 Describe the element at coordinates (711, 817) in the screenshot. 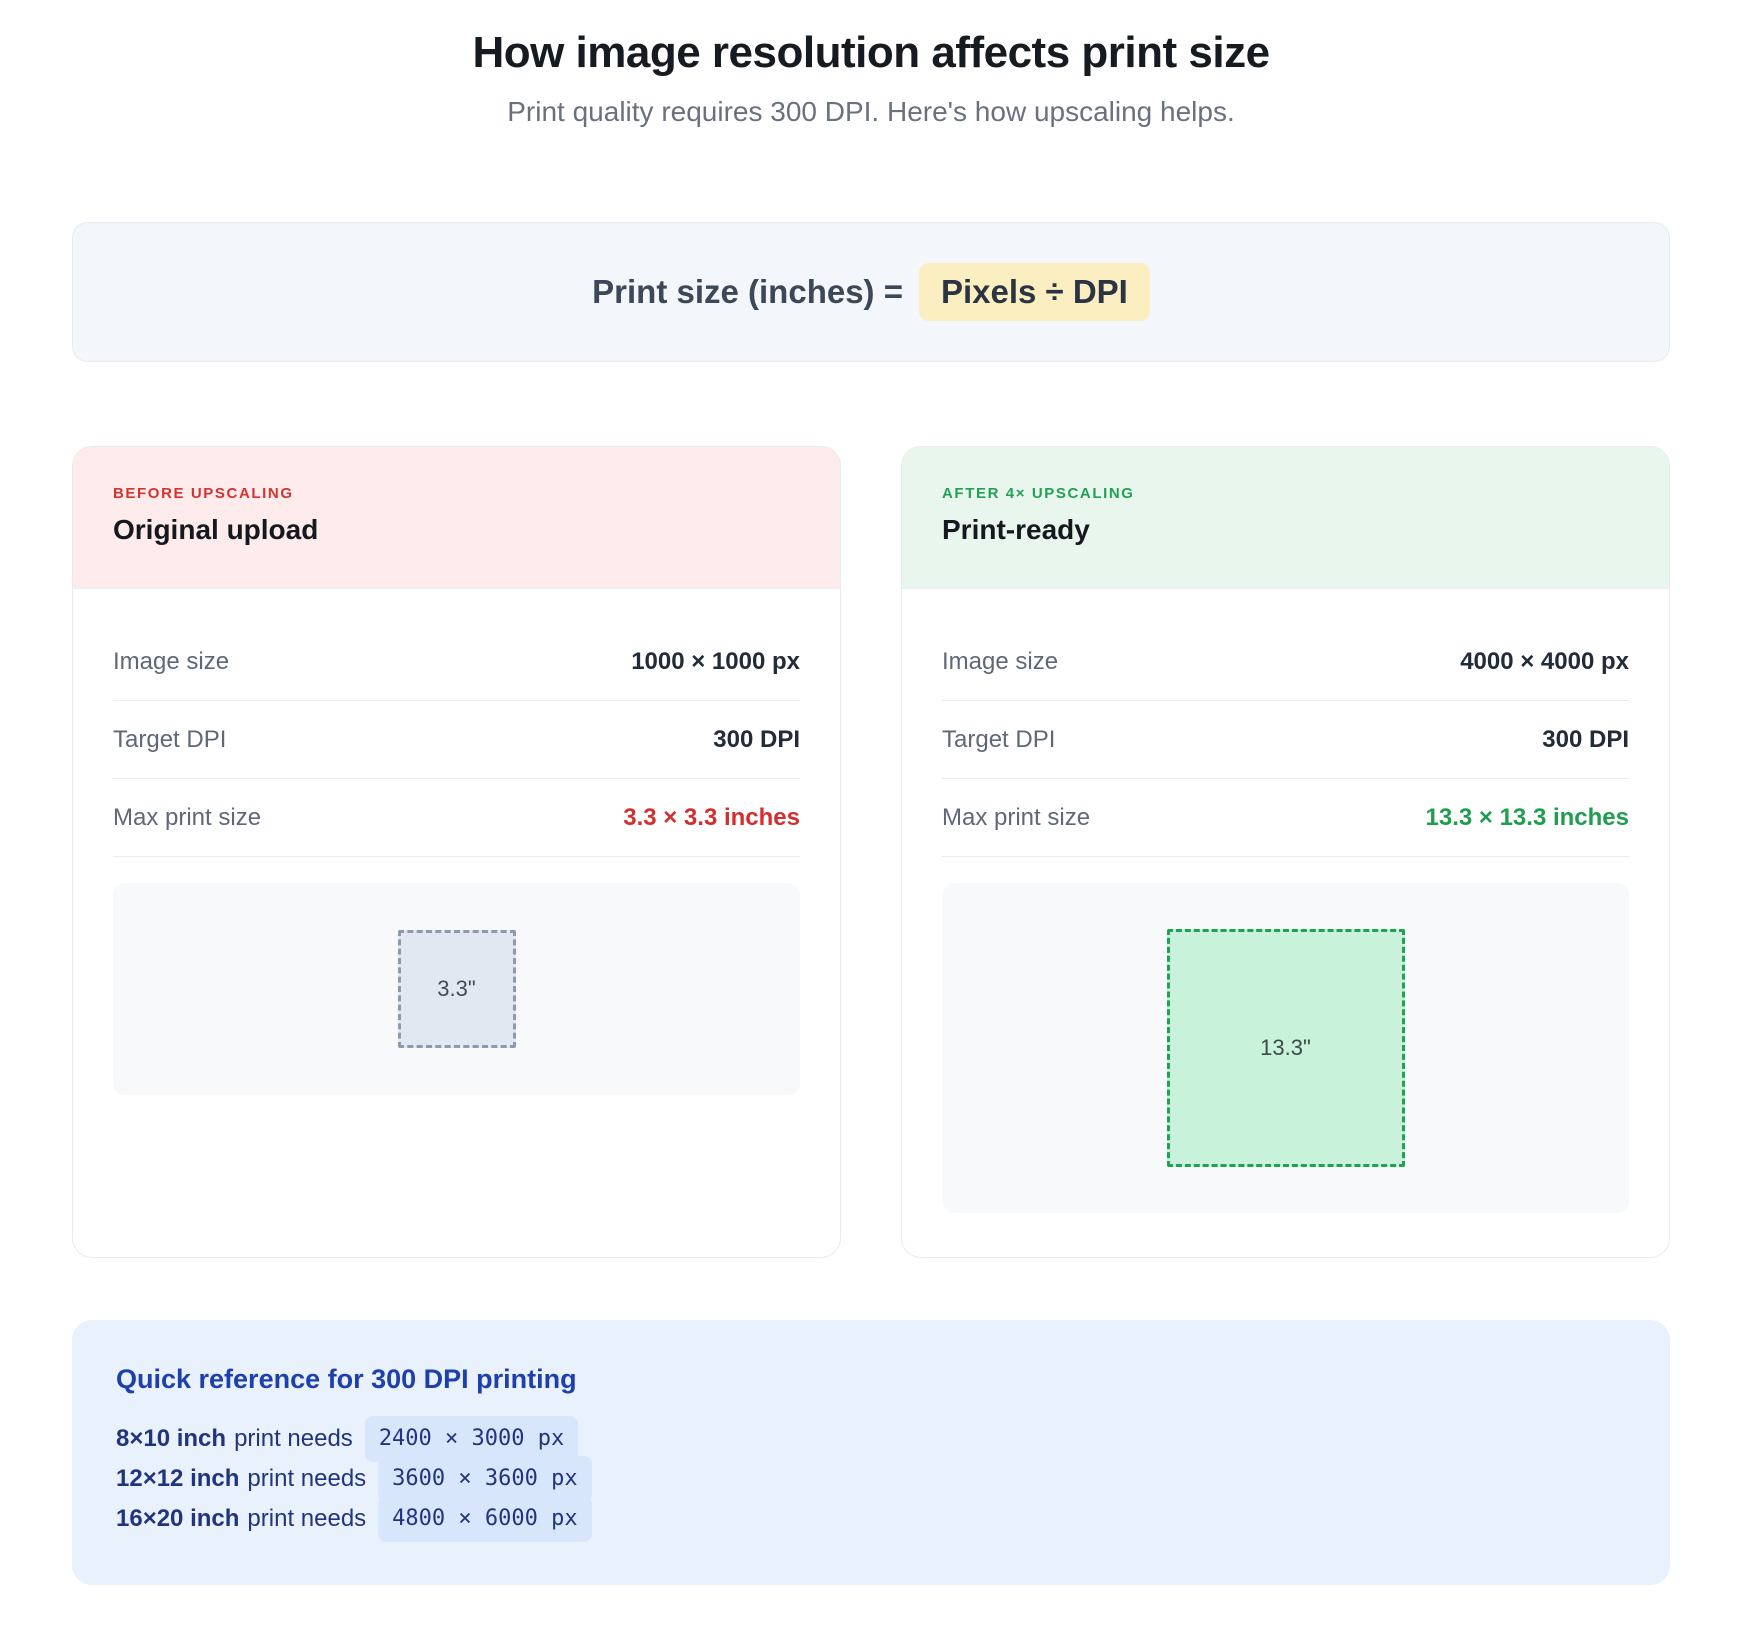

I see `max-print-size-value: 3.3 × 3.3 inches` at that location.